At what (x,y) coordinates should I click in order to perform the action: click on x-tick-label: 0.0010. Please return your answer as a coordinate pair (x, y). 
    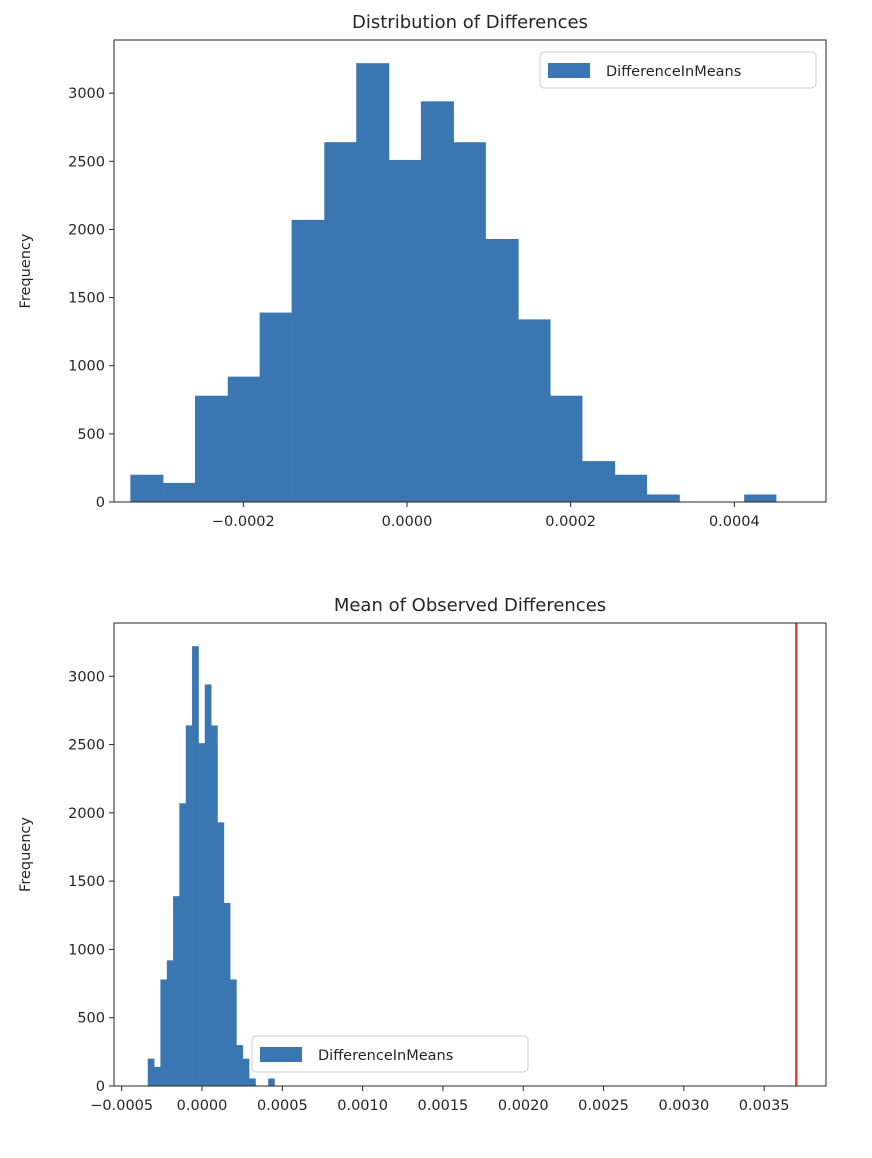
    Looking at the image, I should click on (362, 1106).